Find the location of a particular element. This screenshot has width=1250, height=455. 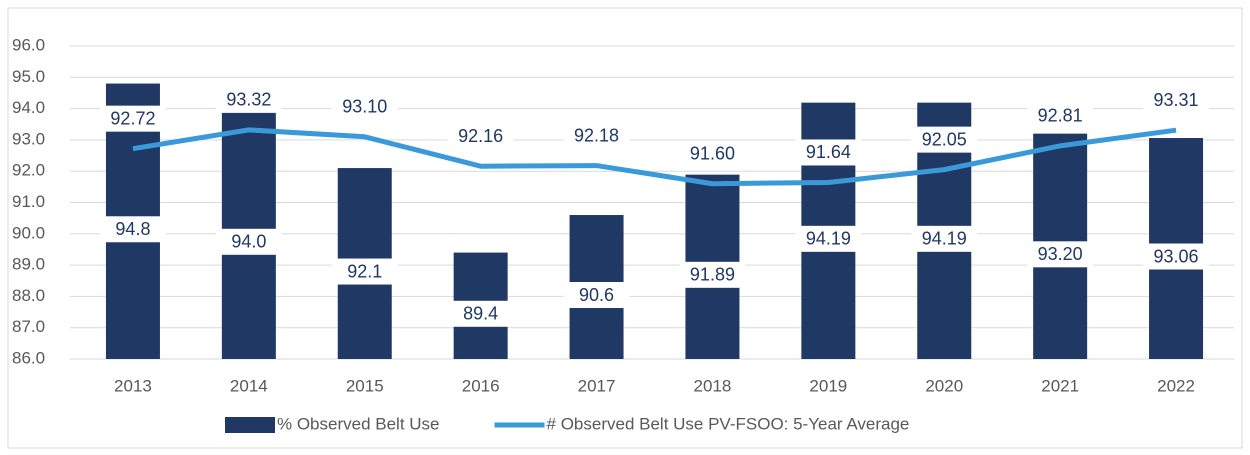

legend-label: % Observed Belt Use is located at coordinates (358, 423).